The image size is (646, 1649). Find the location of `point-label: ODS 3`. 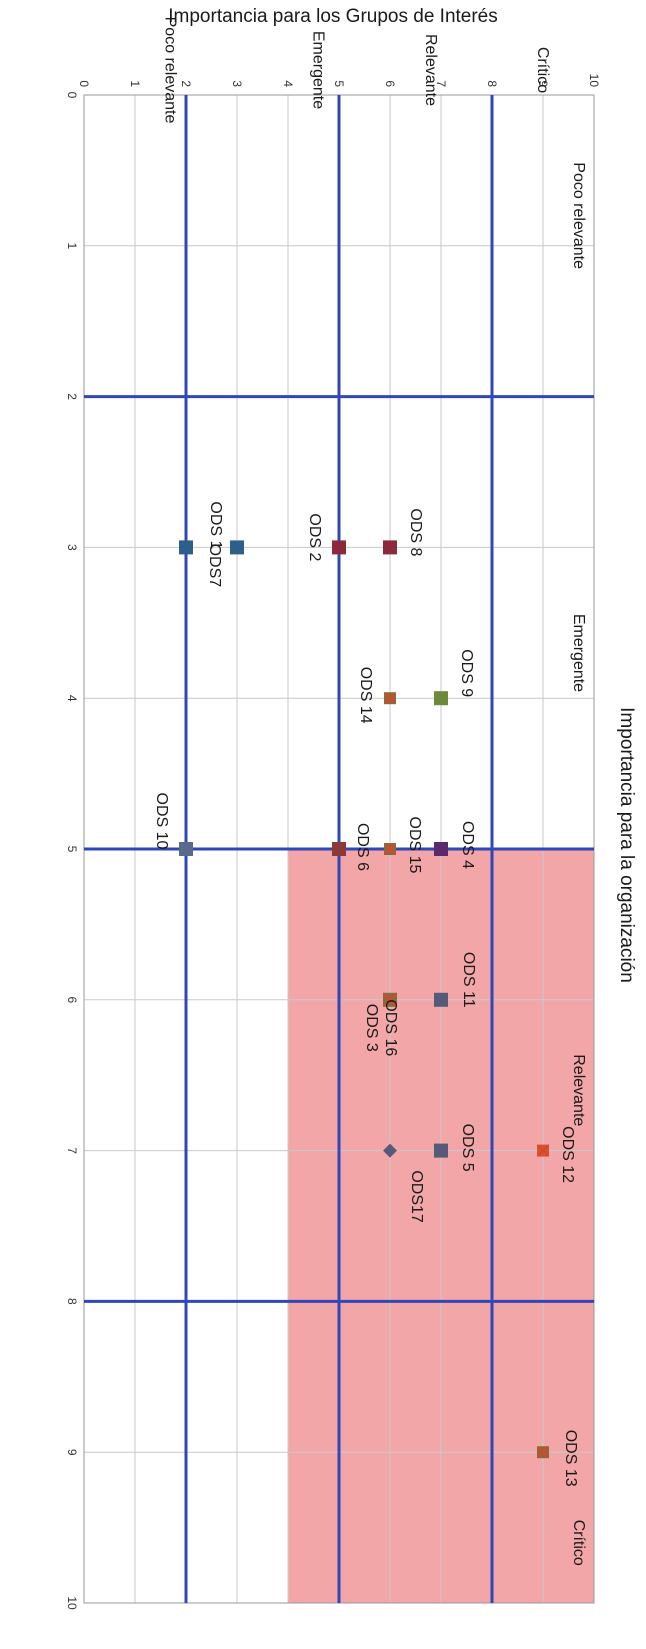

point-label: ODS 3 is located at coordinates (371, 1028).